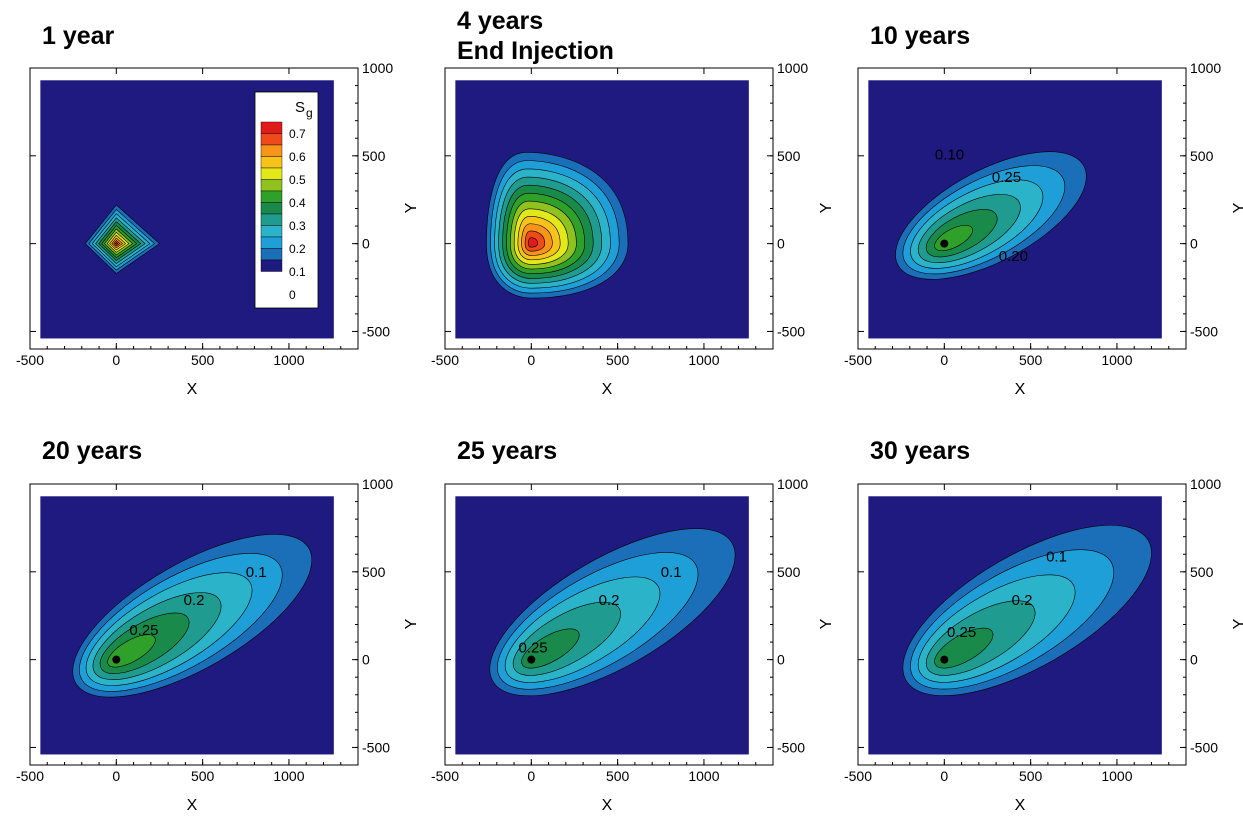 The width and height of the screenshot is (1243, 818). I want to click on panel-subtitle: End Injection, so click(535, 51).